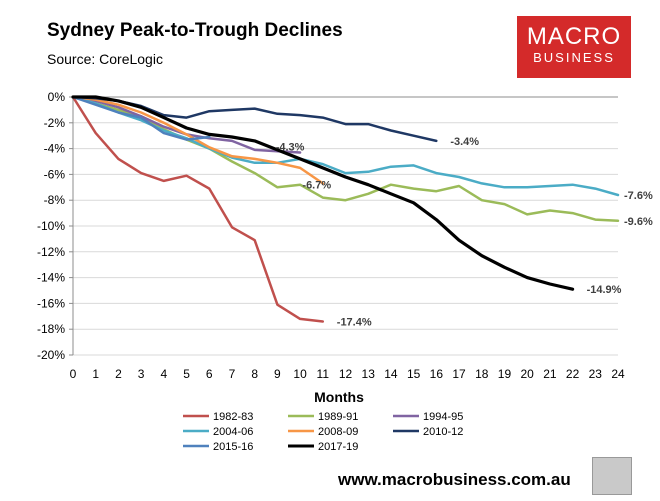 Image resolution: width=660 pixels, height=501 pixels. I want to click on x-tick-label: 16, so click(437, 374).